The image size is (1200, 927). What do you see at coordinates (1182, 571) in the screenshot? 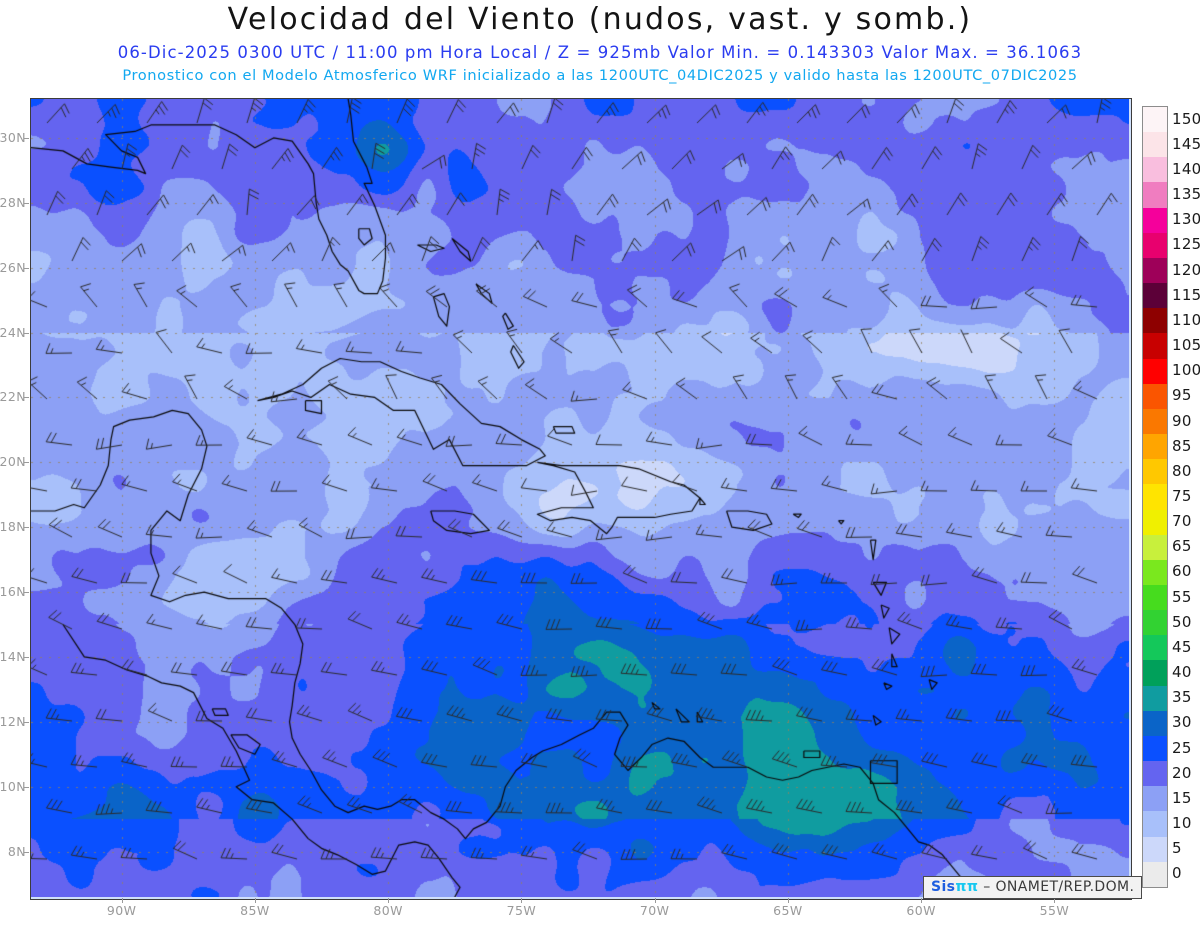
I see `colorbar-tick-60: 60` at bounding box center [1182, 571].